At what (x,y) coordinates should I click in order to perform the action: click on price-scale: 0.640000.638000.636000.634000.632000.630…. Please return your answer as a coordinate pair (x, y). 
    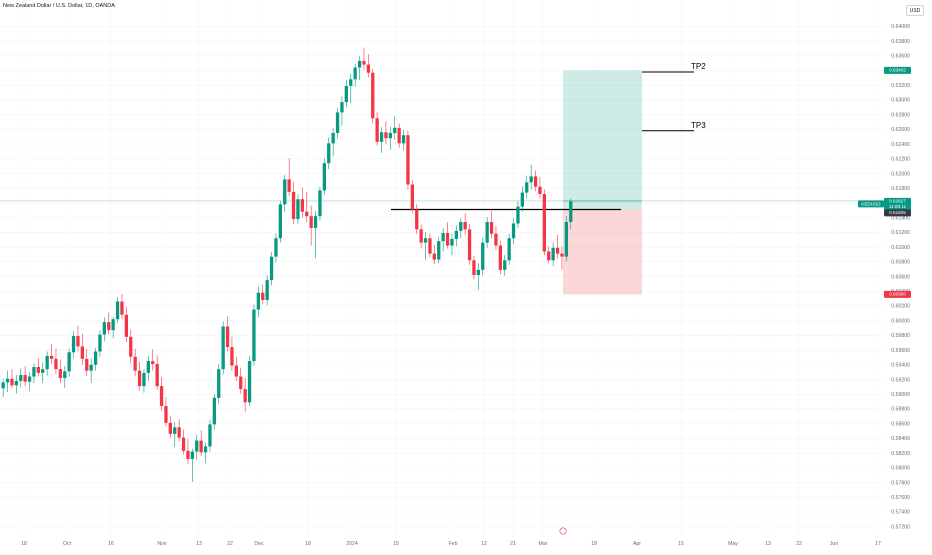
    Looking at the image, I should click on (908, 275).